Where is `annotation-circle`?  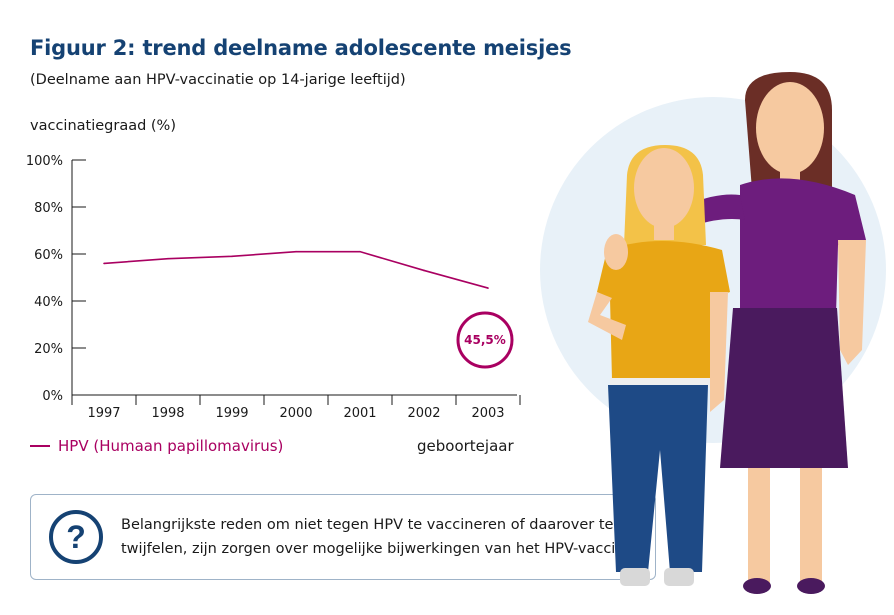 annotation-circle is located at coordinates (485, 340).